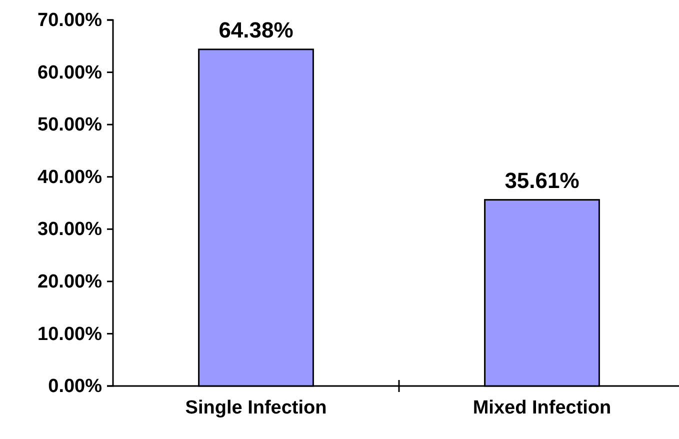  Describe the element at coordinates (256, 29) in the screenshot. I see `data-label: 64.38%` at that location.